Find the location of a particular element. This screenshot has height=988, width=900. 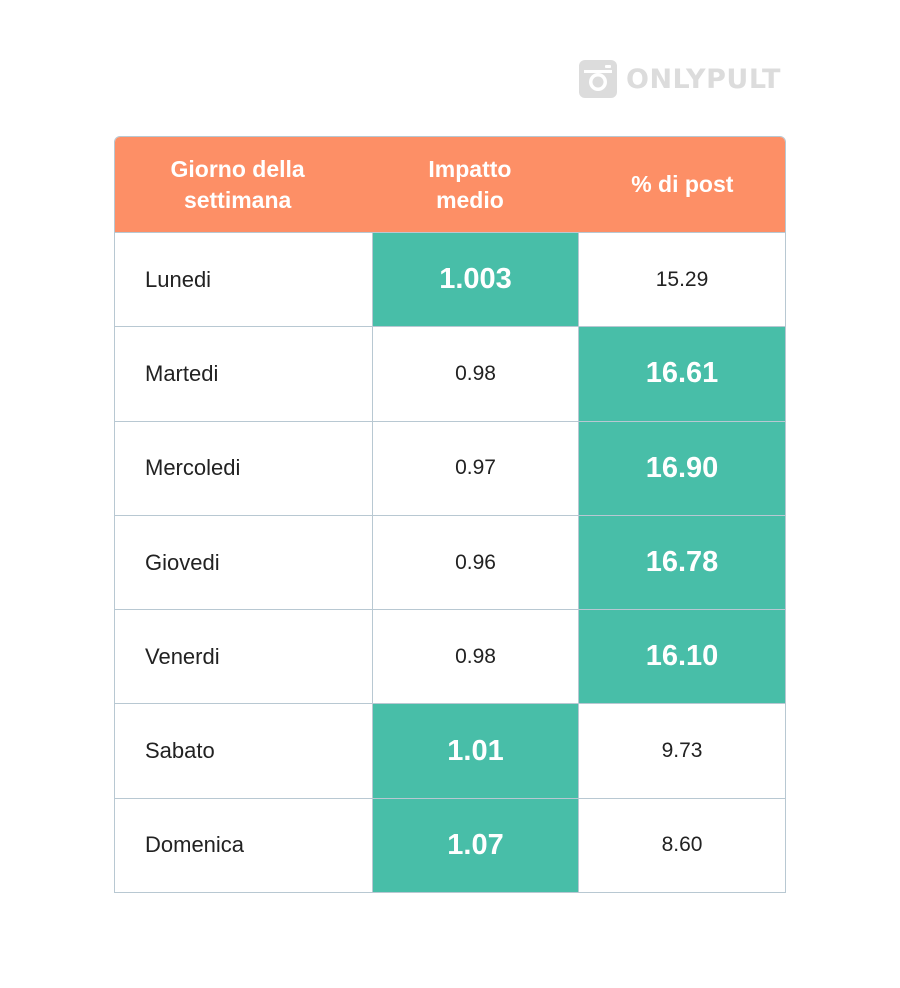

impact-cell: 1.07 is located at coordinates (476, 845).